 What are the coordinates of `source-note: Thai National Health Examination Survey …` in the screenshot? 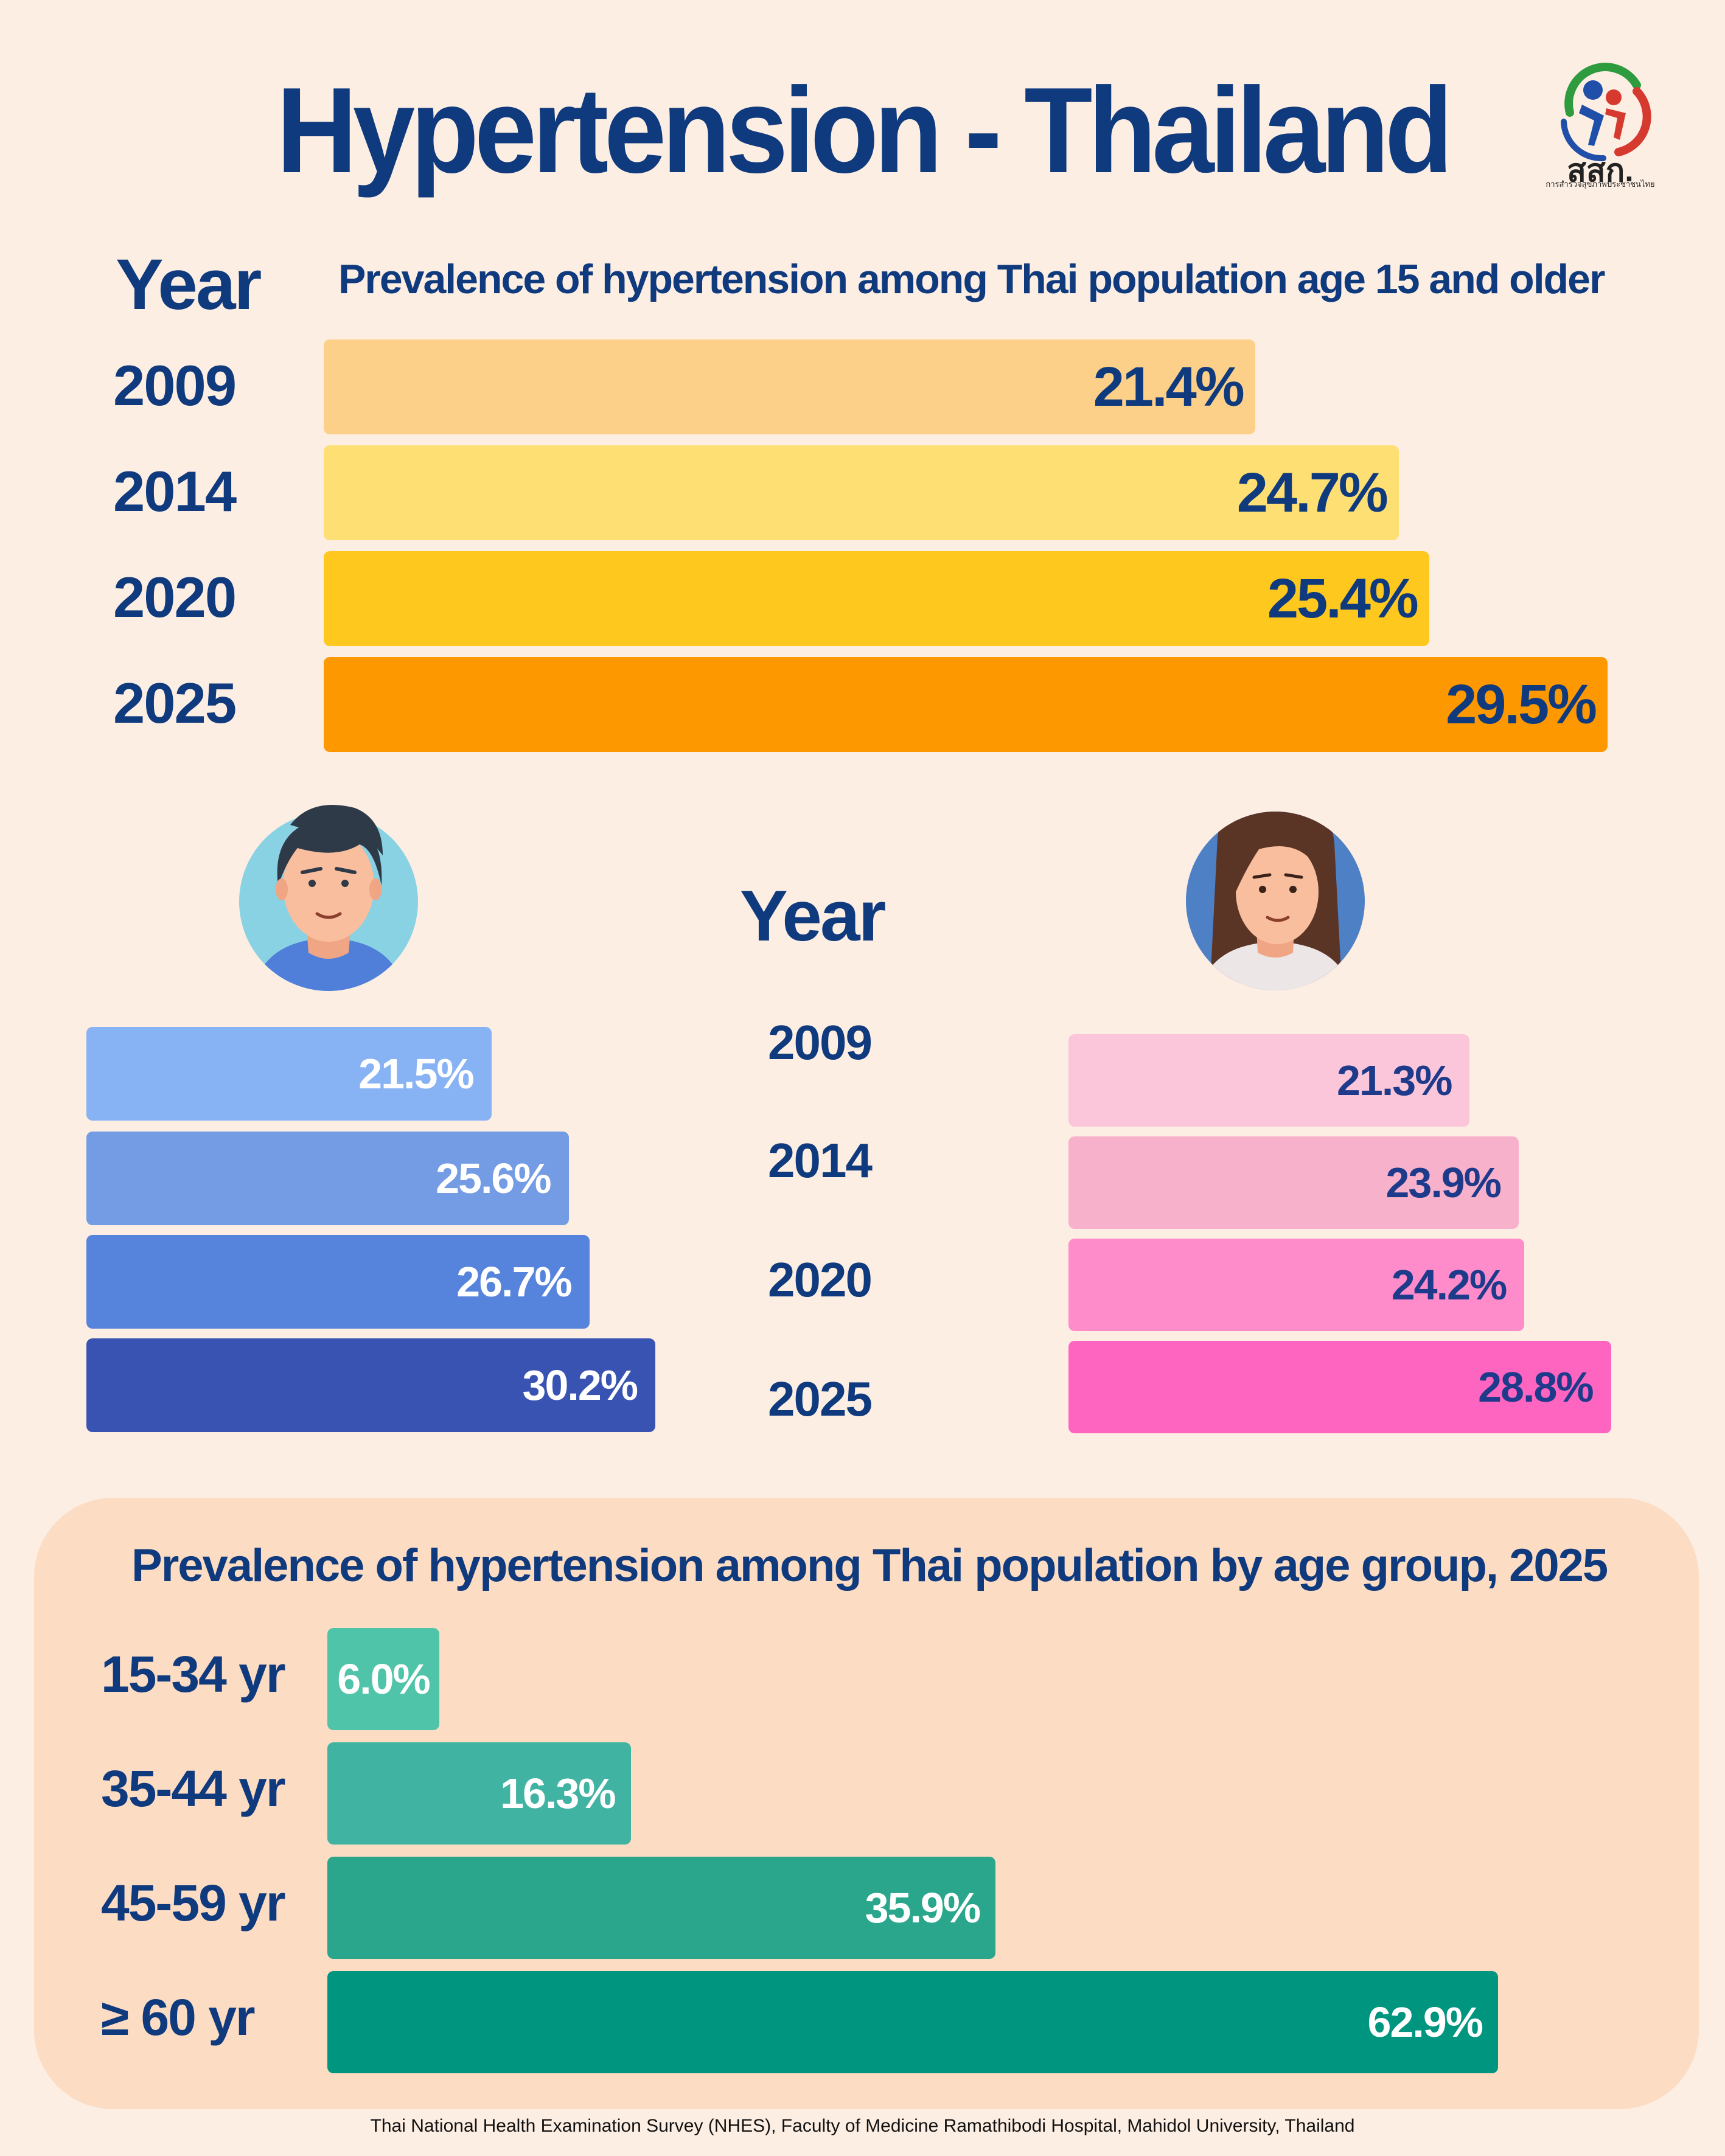 It's located at (862, 2126).